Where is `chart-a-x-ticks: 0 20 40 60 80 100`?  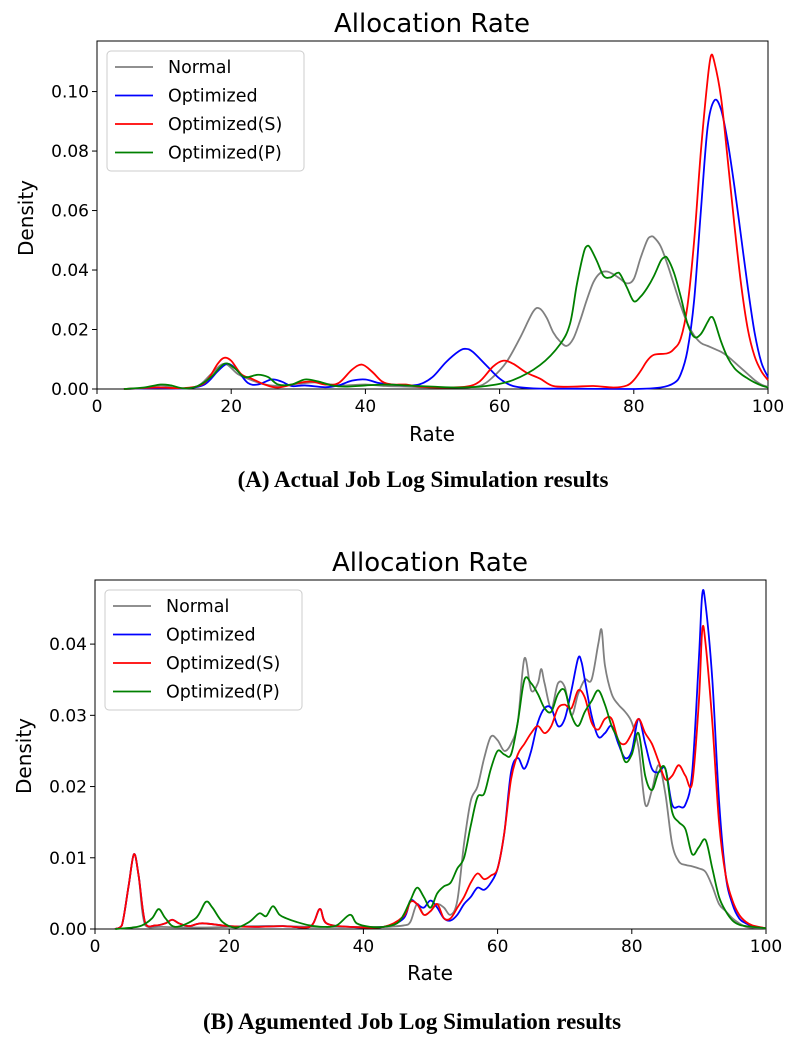 chart-a-x-ticks: 0 20 40 60 80 100 is located at coordinates (438, 403).